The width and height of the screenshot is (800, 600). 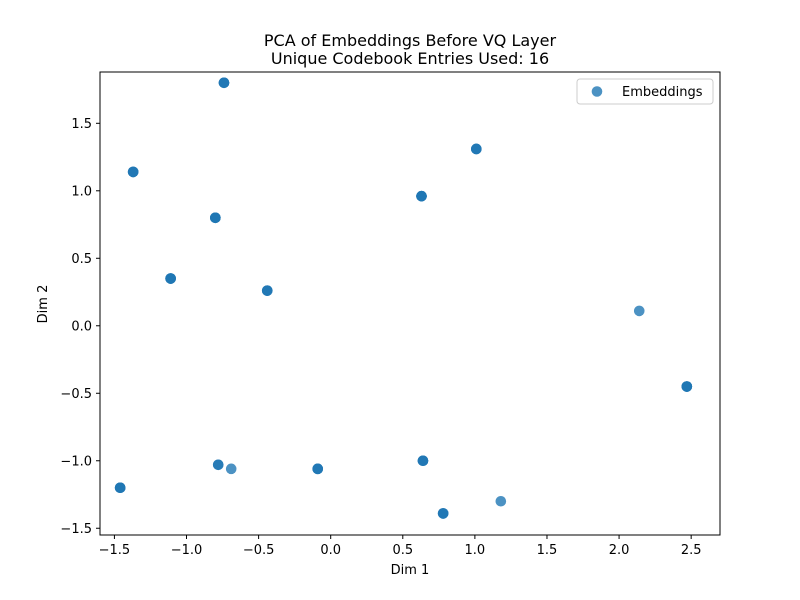 What do you see at coordinates (619, 550) in the screenshot?
I see `x-tick-label: 2.0` at bounding box center [619, 550].